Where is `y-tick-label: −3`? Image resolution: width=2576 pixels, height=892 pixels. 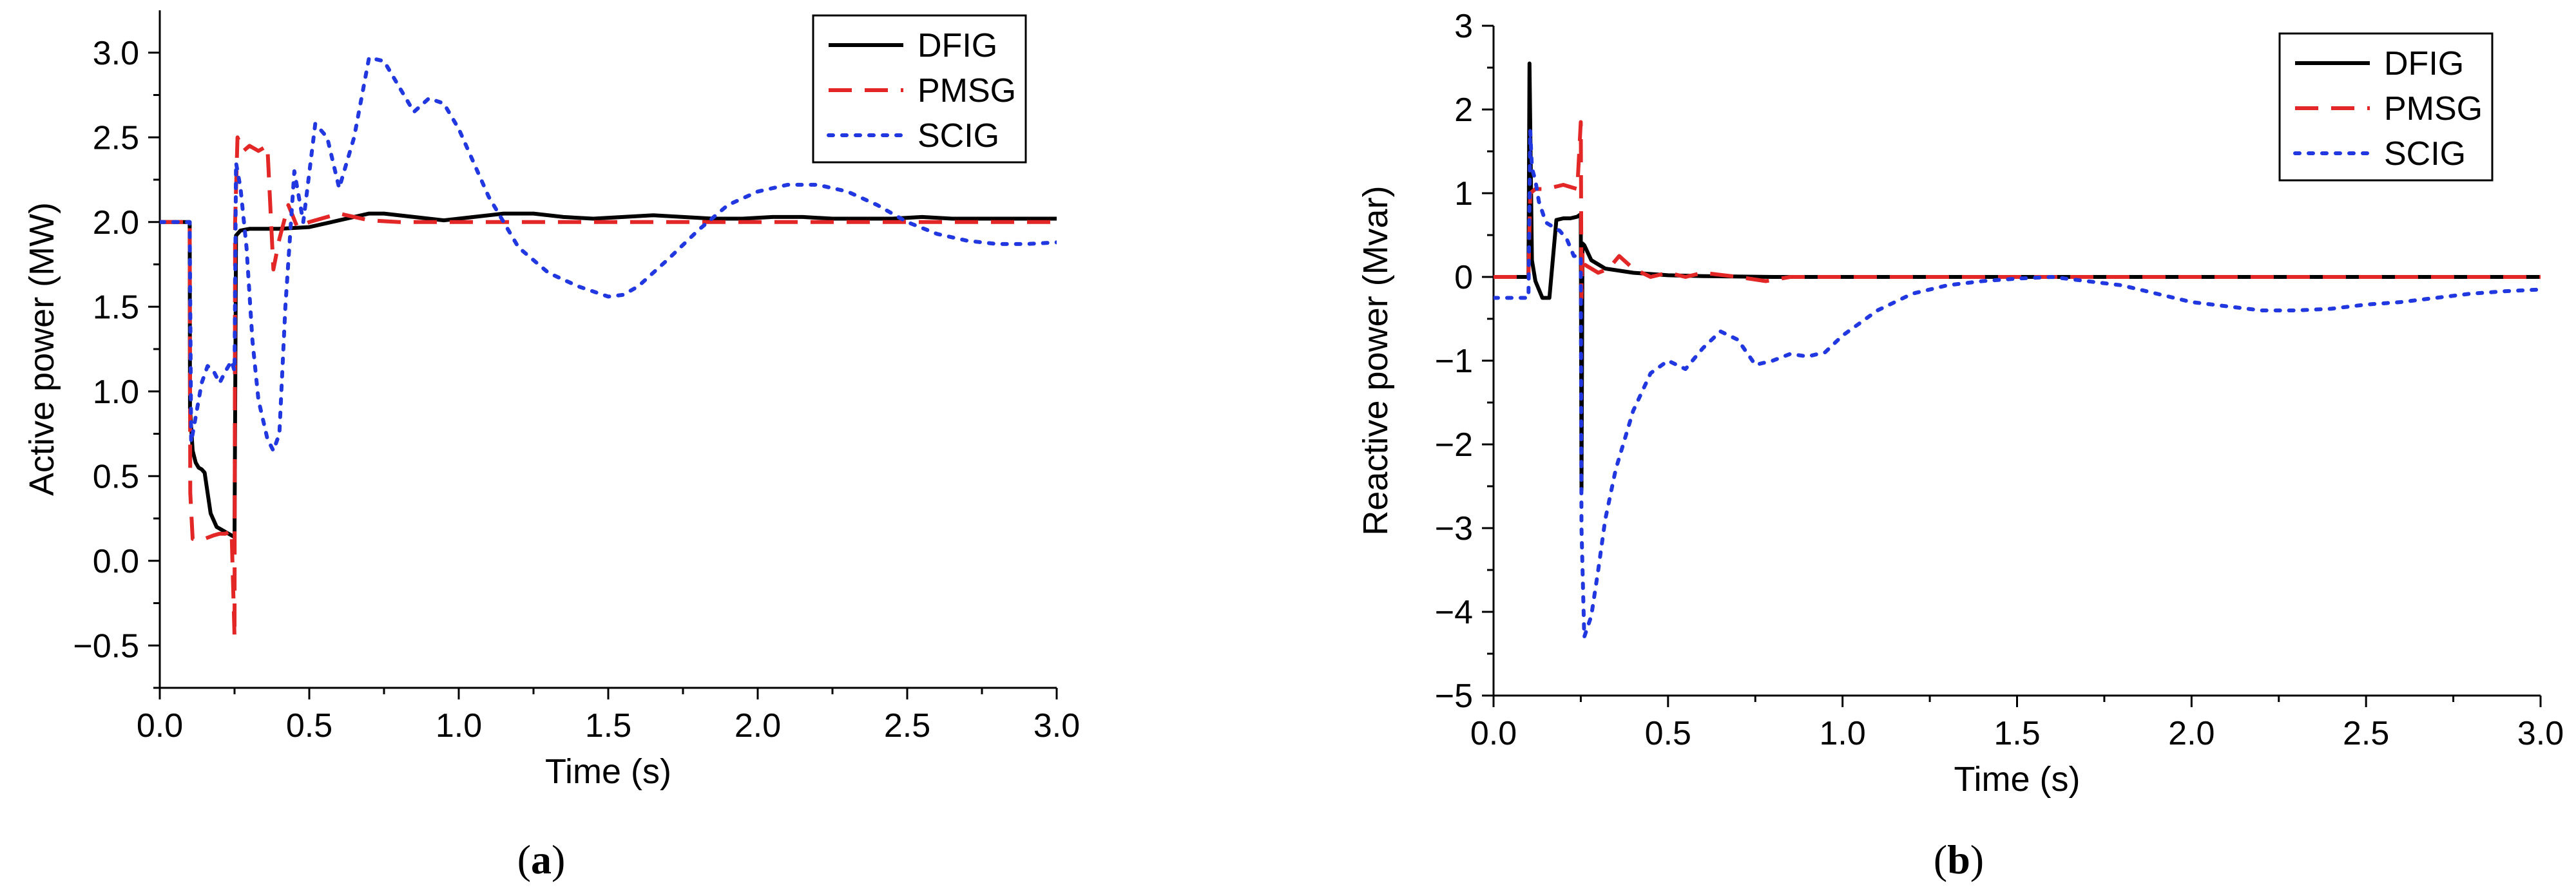
y-tick-label: −3 is located at coordinates (1454, 529).